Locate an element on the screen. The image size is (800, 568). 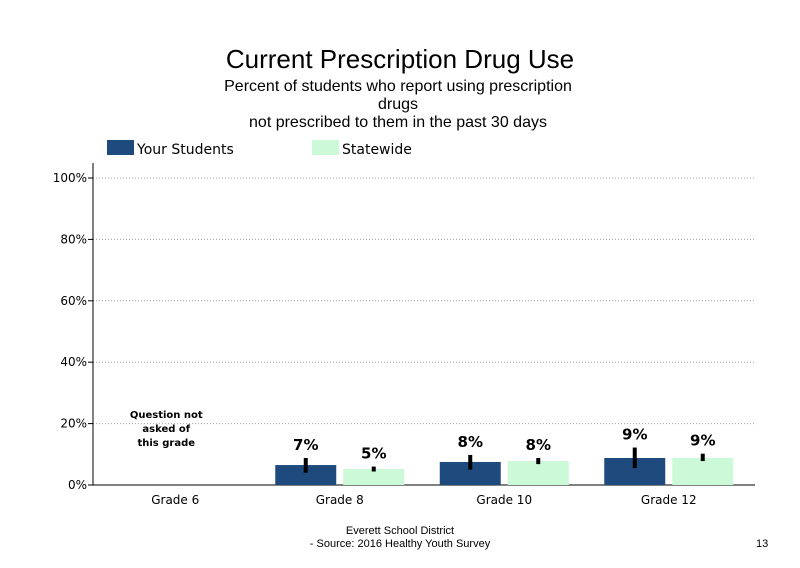
page-number: 13 is located at coordinates (762, 544).